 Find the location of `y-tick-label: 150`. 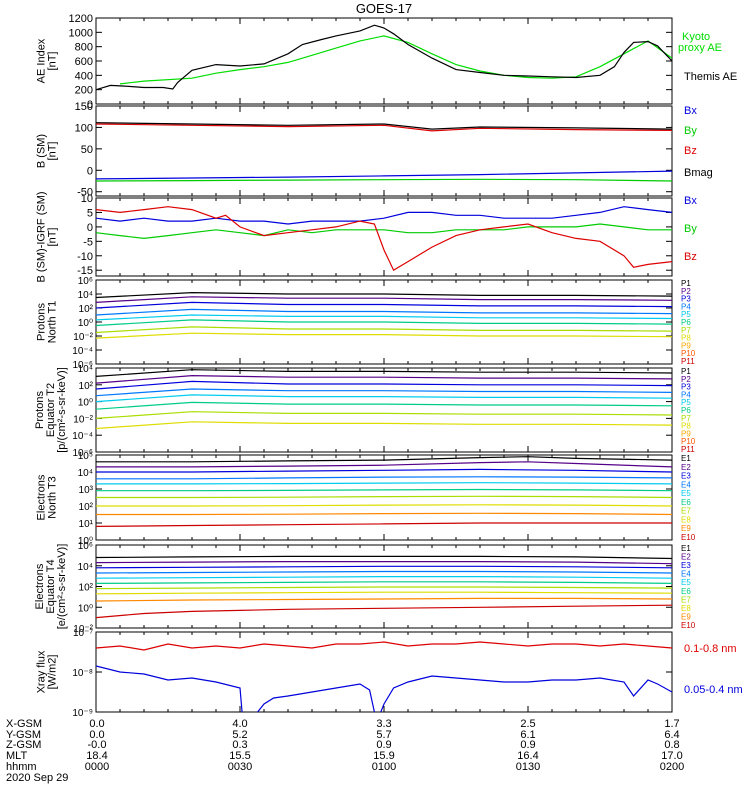

y-tick-label: 150 is located at coordinates (84, 107).